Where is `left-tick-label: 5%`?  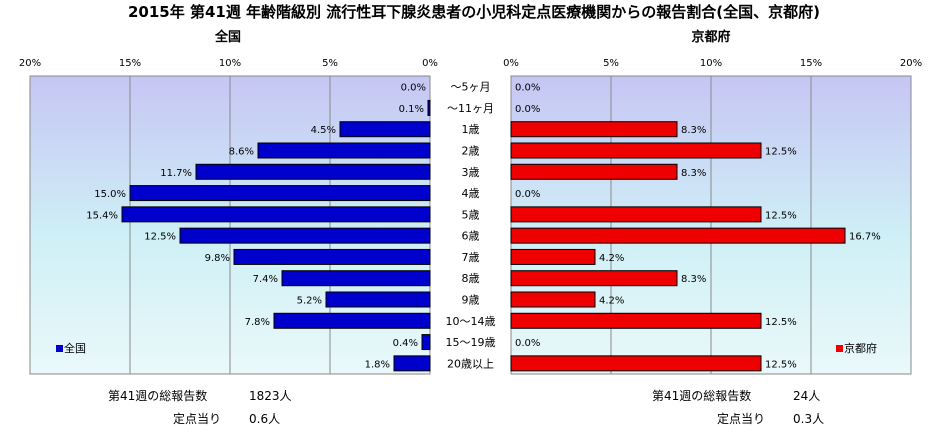 left-tick-label: 5% is located at coordinates (330, 63).